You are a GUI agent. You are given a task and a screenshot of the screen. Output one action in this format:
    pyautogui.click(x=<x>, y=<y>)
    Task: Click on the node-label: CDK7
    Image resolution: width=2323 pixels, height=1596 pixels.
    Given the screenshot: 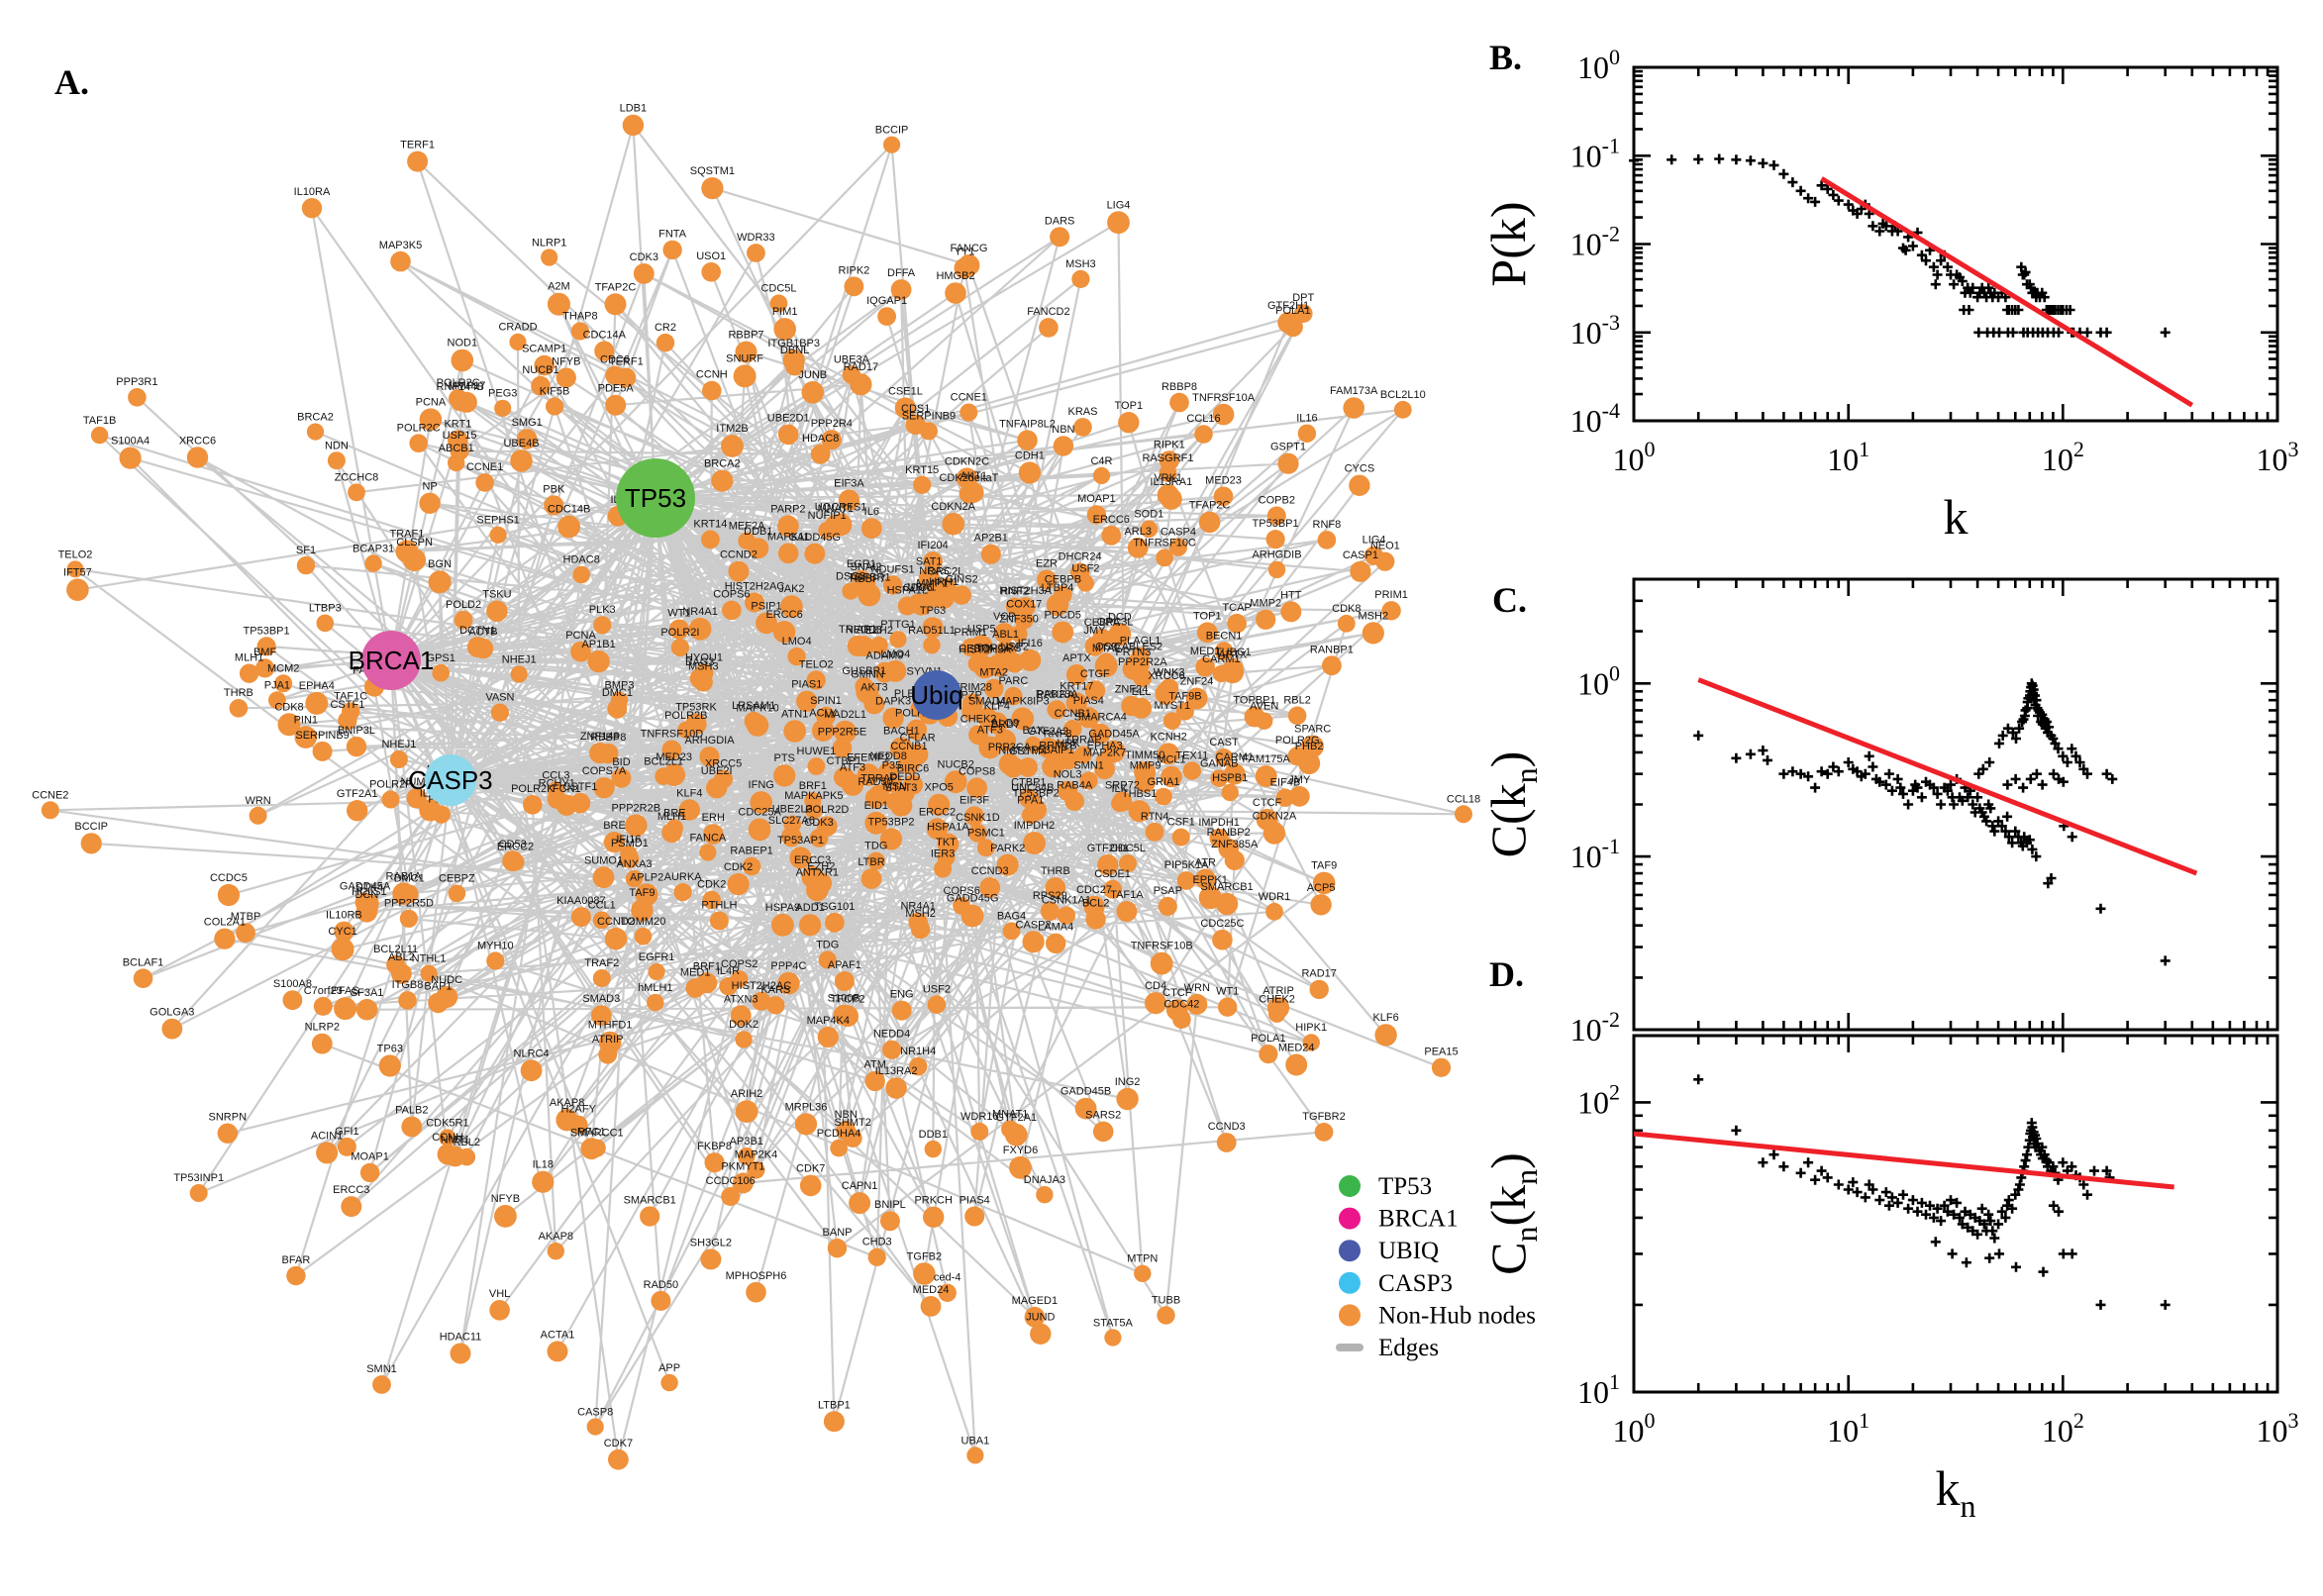 What is the action you would take?
    pyautogui.click(x=619, y=1443)
    